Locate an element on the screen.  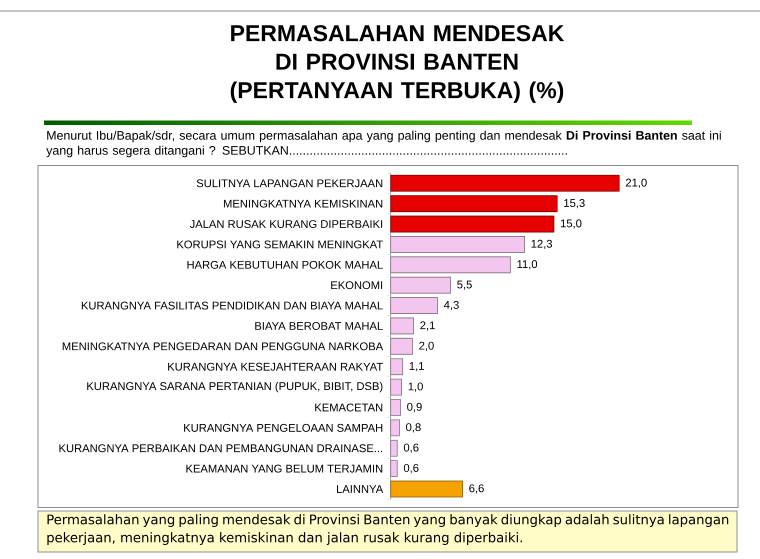
y-tick-label: BIAYA BEROBAT MAHAL is located at coordinates (319, 326).